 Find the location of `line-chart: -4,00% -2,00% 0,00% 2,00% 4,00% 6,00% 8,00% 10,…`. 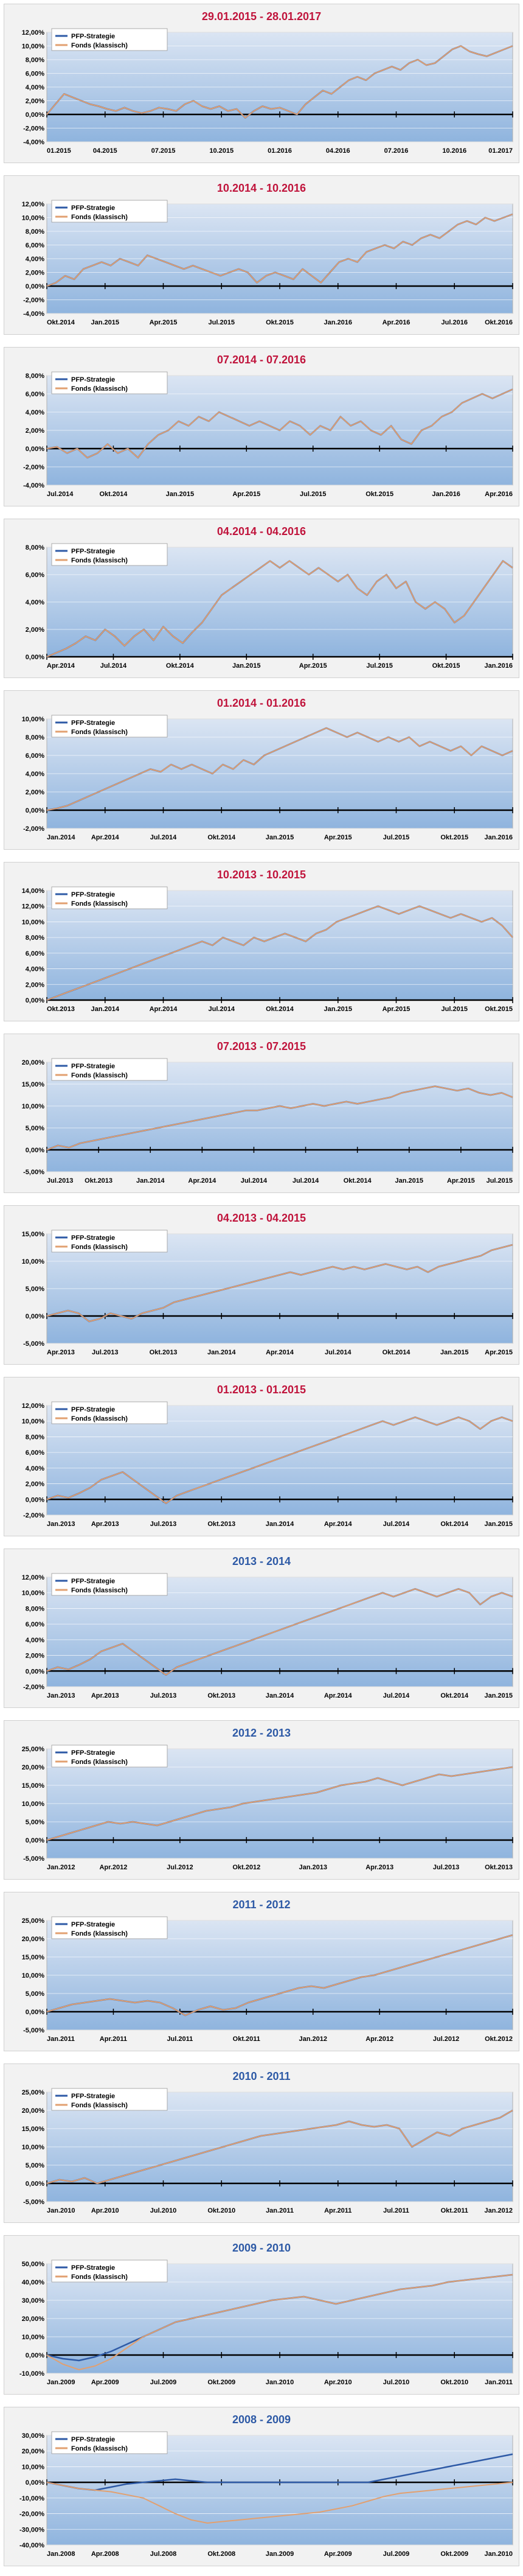

line-chart: -4,00% -2,00% 0,00% 2,00% 4,00% 6,00% 8,00% 10,… is located at coordinates (267, 263).